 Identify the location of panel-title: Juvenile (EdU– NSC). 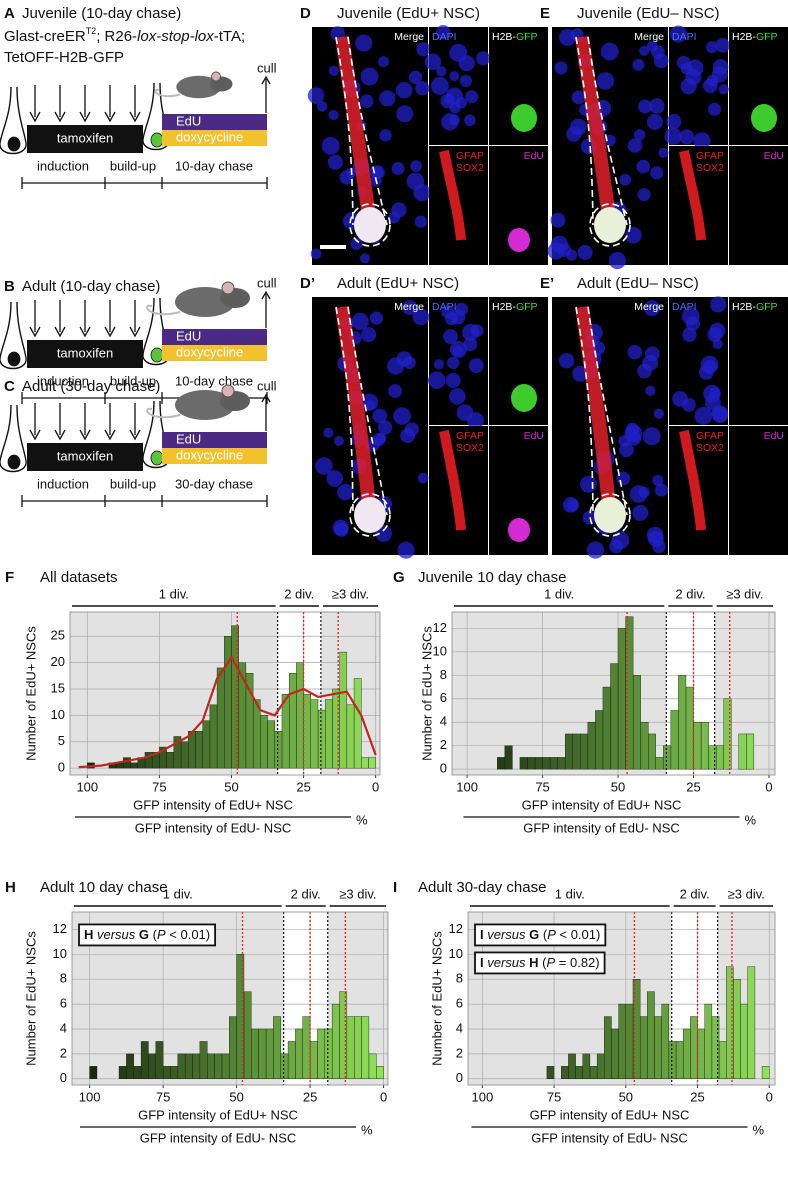
(648, 13).